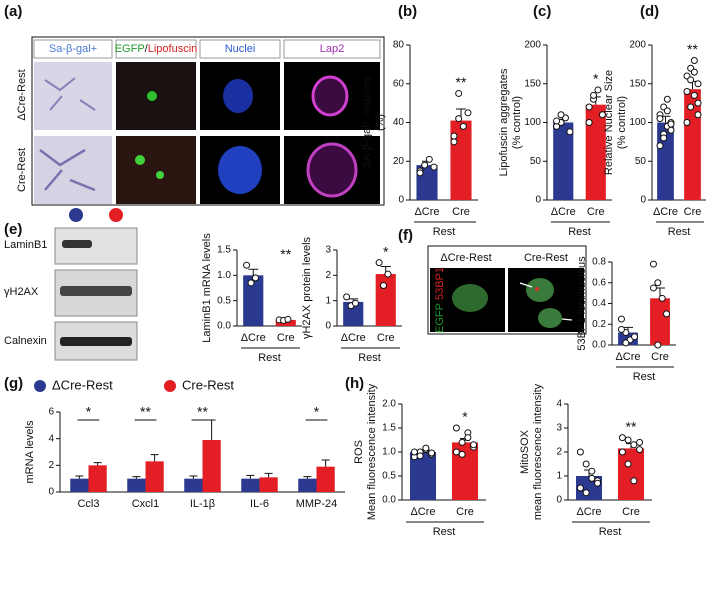 Image resolution: width=709 pixels, height=592 pixels. I want to click on y-tick-label: 3, so click(328, 250).